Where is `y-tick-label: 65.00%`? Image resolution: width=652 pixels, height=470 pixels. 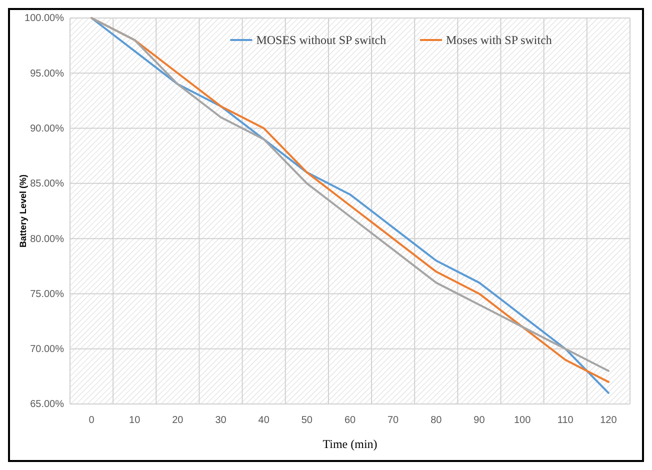 y-tick-label: 65.00% is located at coordinates (47, 404).